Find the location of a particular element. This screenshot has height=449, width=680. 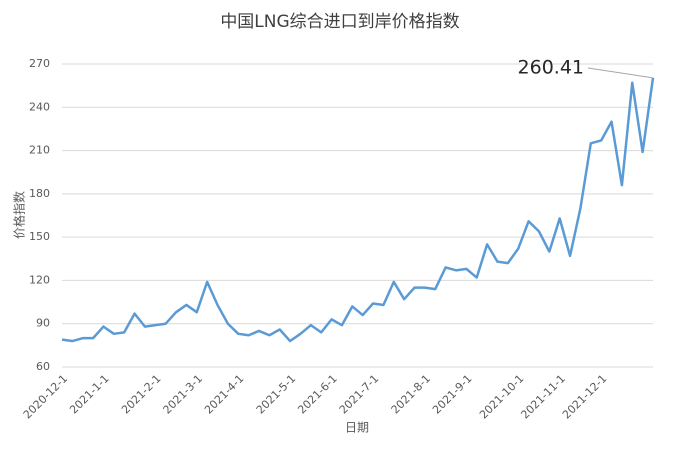

x-tick-label: 2021-9-1 is located at coordinates (452, 394).